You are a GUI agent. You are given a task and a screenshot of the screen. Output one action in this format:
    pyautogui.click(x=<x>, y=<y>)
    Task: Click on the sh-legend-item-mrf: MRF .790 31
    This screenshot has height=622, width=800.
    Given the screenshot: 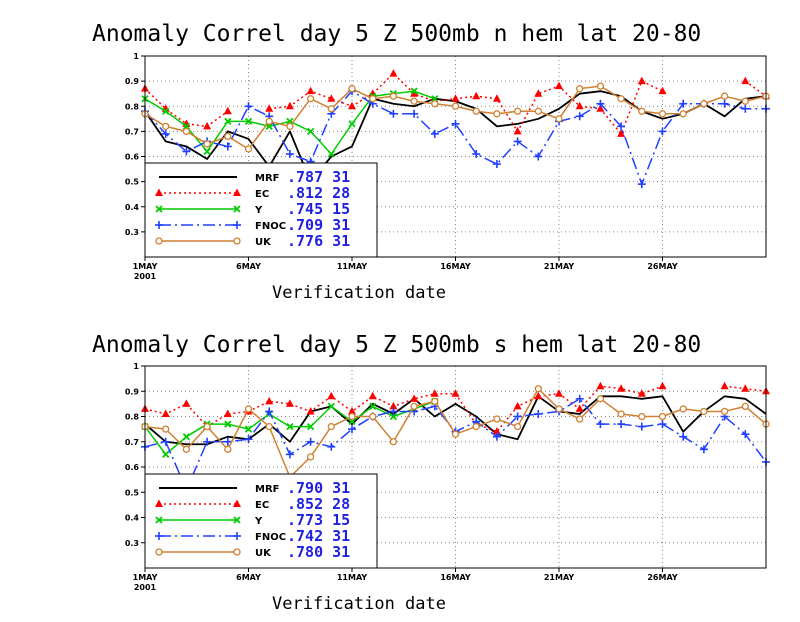 What is the action you would take?
    pyautogui.click(x=254, y=488)
    